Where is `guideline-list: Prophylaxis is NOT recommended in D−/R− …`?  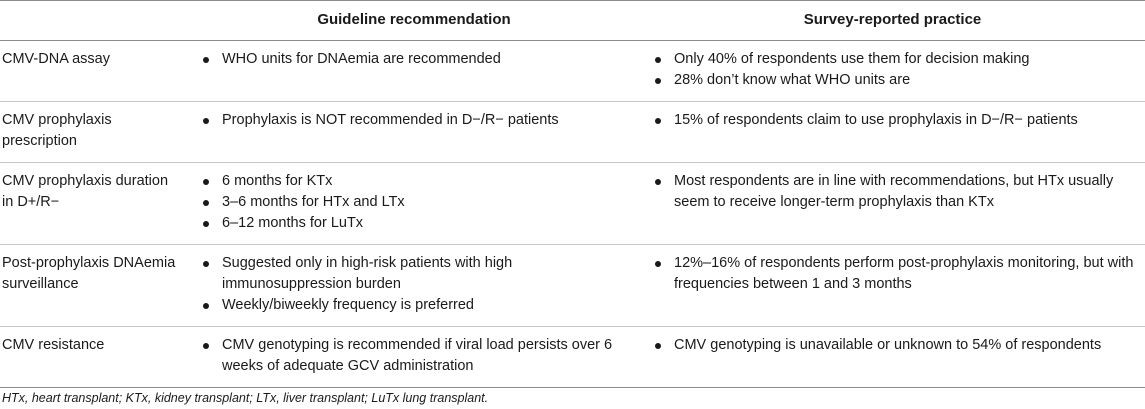 guideline-list: Prophylaxis is NOT recommended in D−/R− … is located at coordinates (413, 120).